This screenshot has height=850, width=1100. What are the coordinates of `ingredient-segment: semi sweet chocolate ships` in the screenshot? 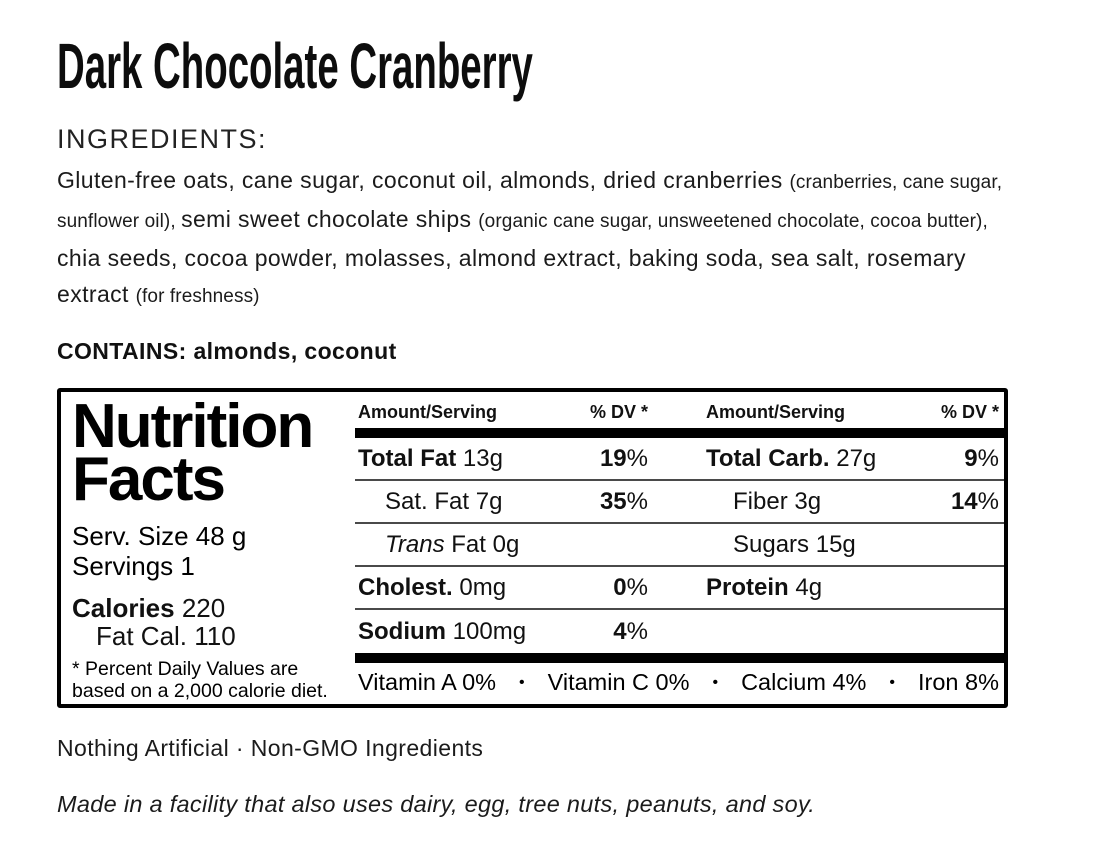 It's located at (330, 219).